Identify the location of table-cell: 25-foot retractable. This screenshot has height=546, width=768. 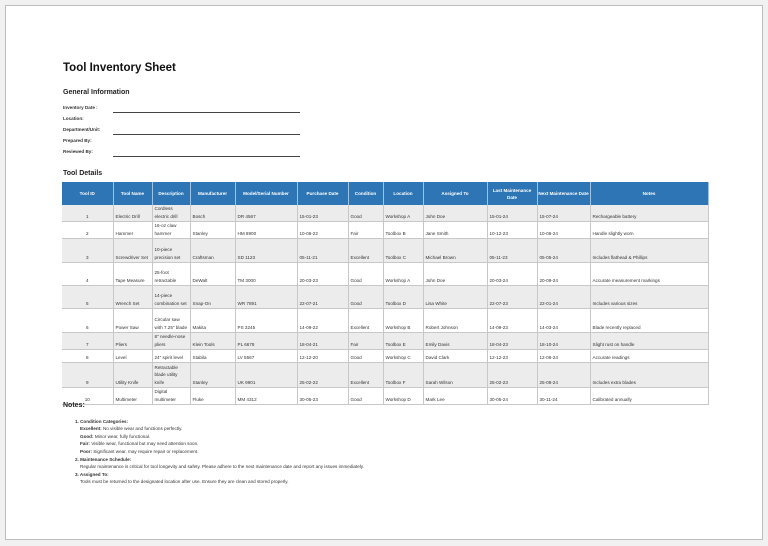
(171, 274).